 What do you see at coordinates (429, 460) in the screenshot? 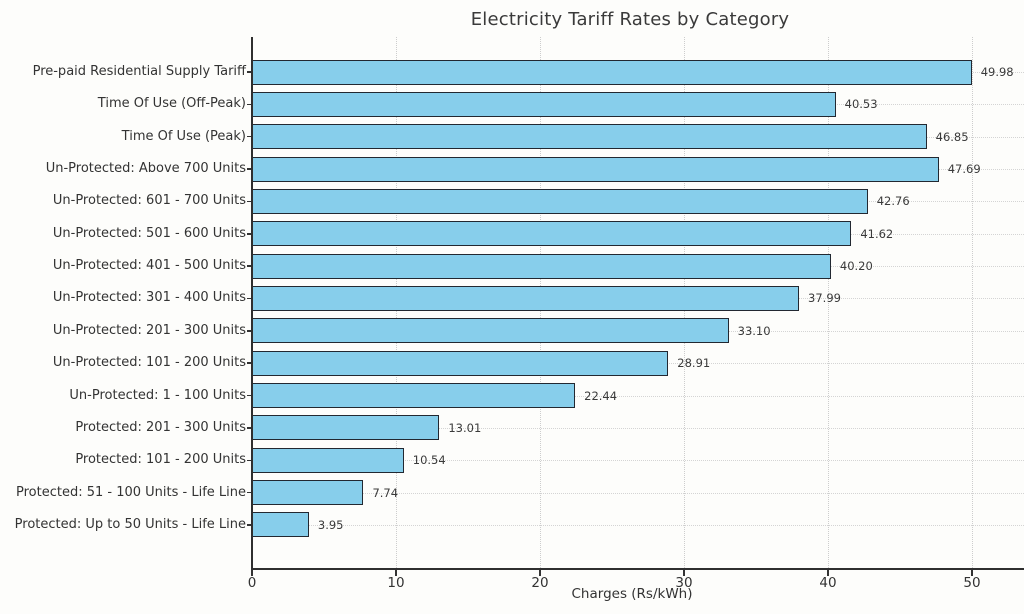
I see `bar-value-label: 10.54` at bounding box center [429, 460].